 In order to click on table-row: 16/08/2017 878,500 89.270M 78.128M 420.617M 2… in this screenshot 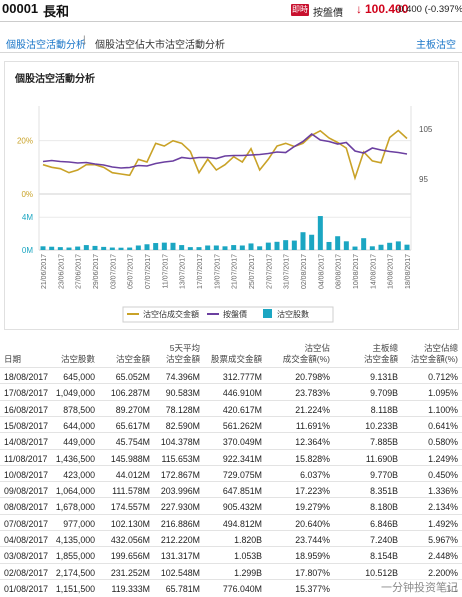, I will do `click(231, 408)`.